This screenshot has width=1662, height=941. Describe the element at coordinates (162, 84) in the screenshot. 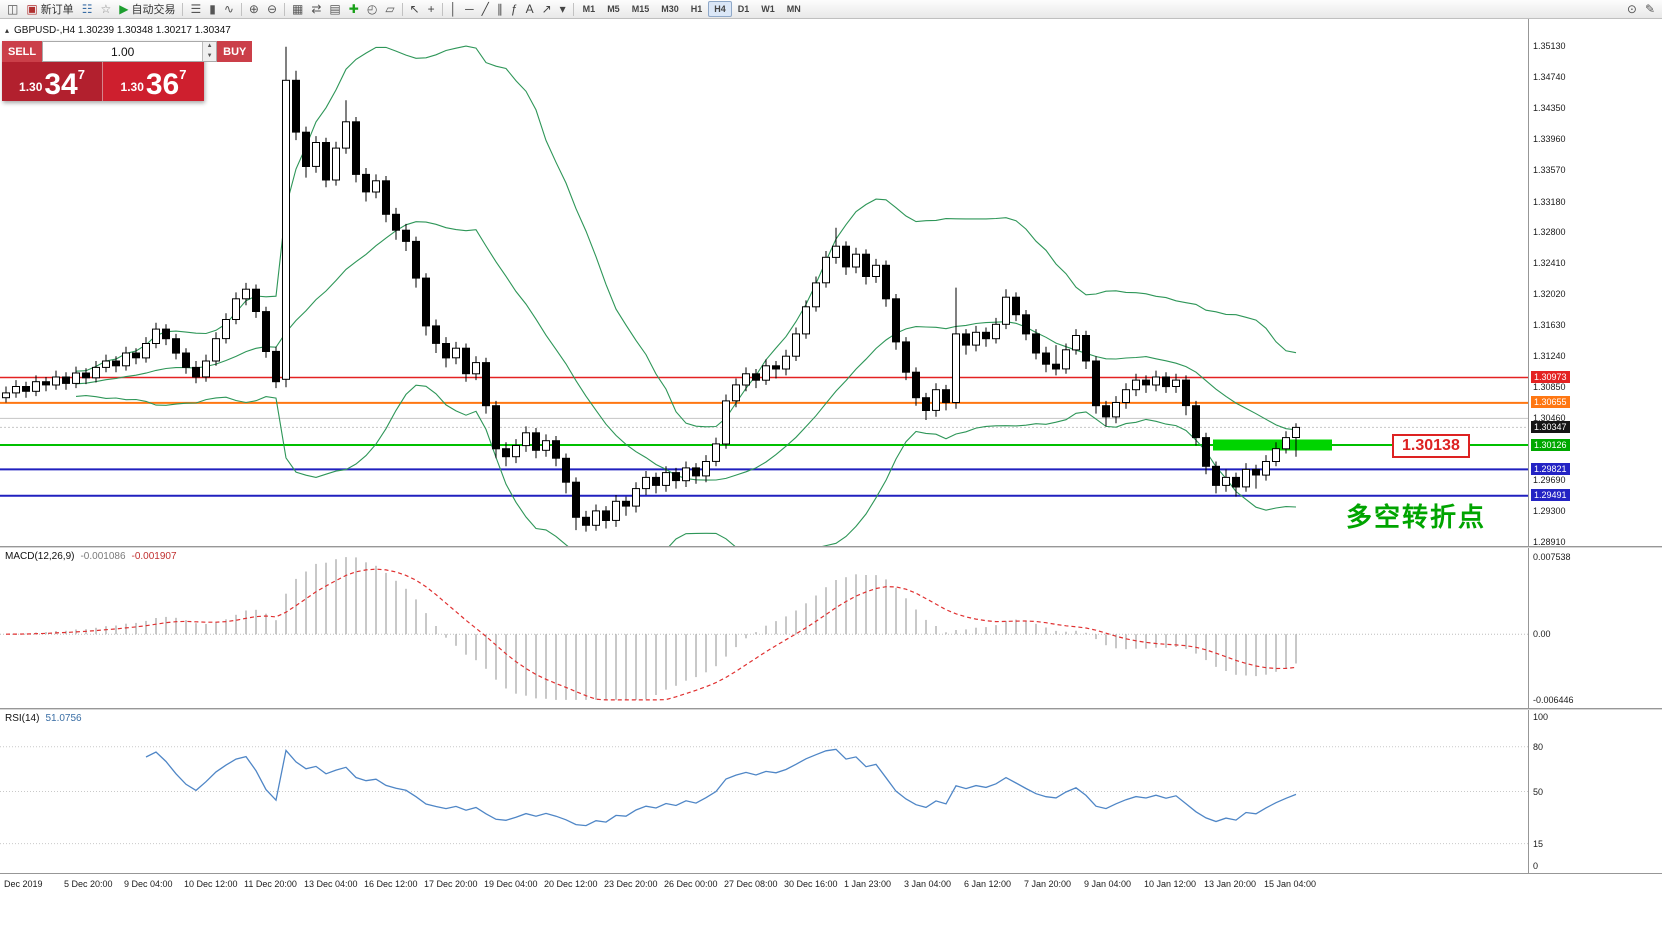

I see `buy-price-main: 36` at that location.